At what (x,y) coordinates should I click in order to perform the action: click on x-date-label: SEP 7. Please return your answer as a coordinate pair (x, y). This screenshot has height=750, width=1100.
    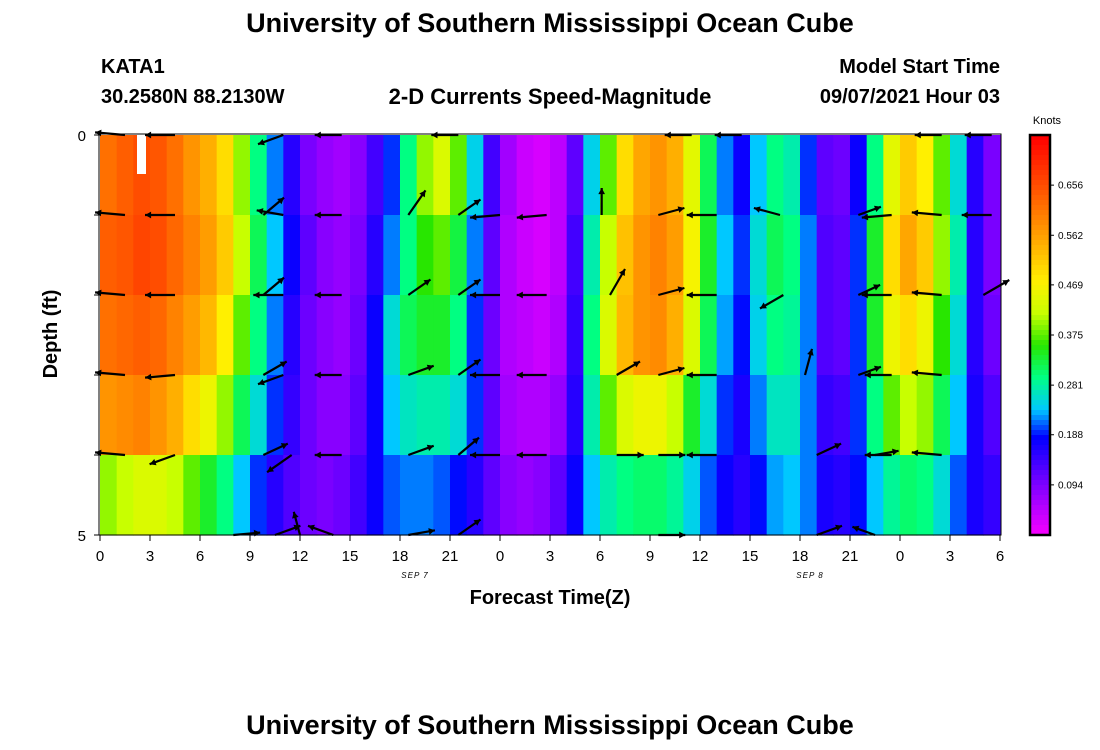
    Looking at the image, I should click on (414, 575).